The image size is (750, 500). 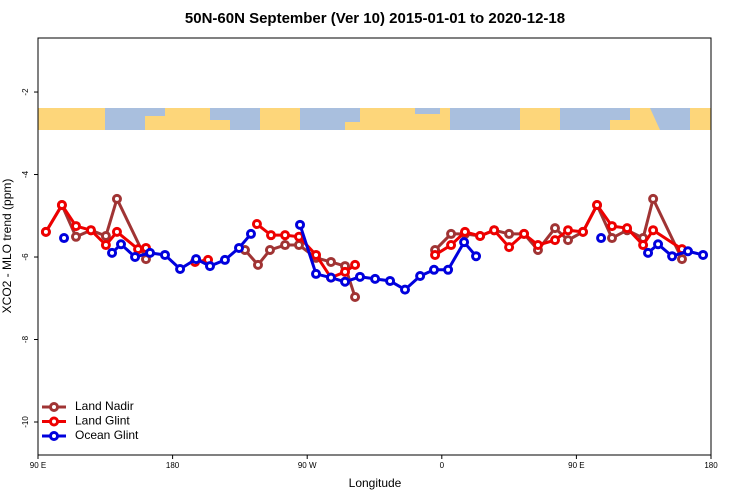 What do you see at coordinates (442, 465) in the screenshot?
I see `x-tick-label: 0` at bounding box center [442, 465].